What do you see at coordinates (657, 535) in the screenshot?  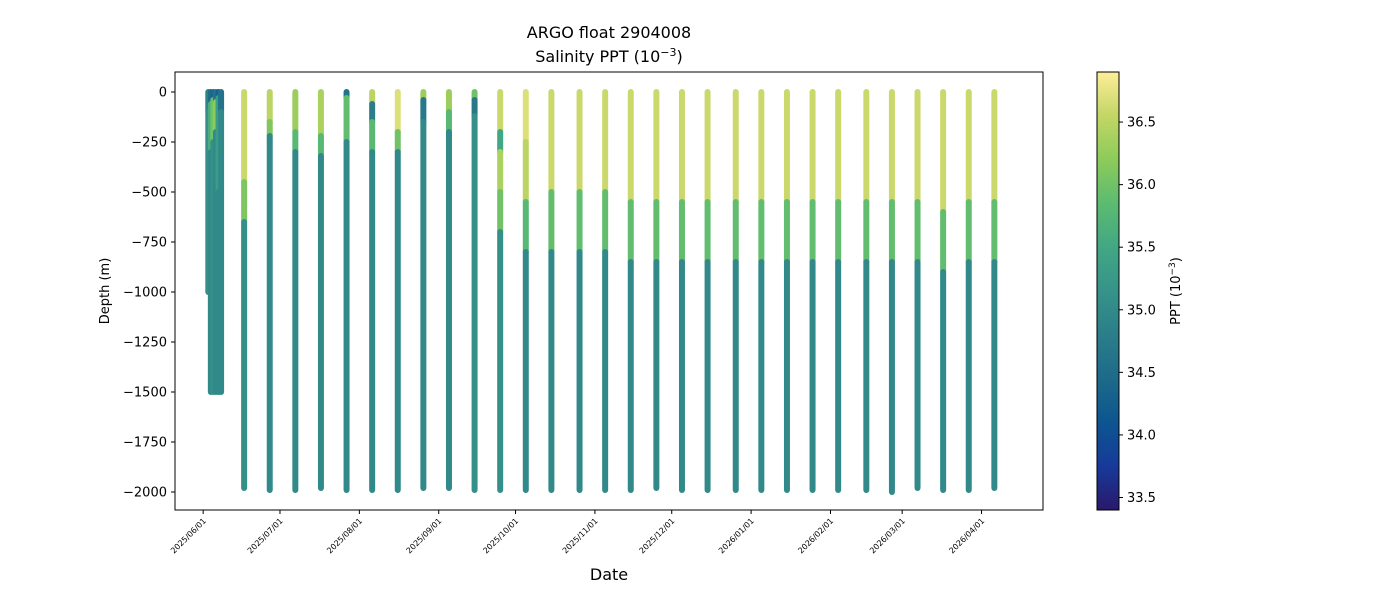 I see `x-tick-label: 2025/12/01` at bounding box center [657, 535].